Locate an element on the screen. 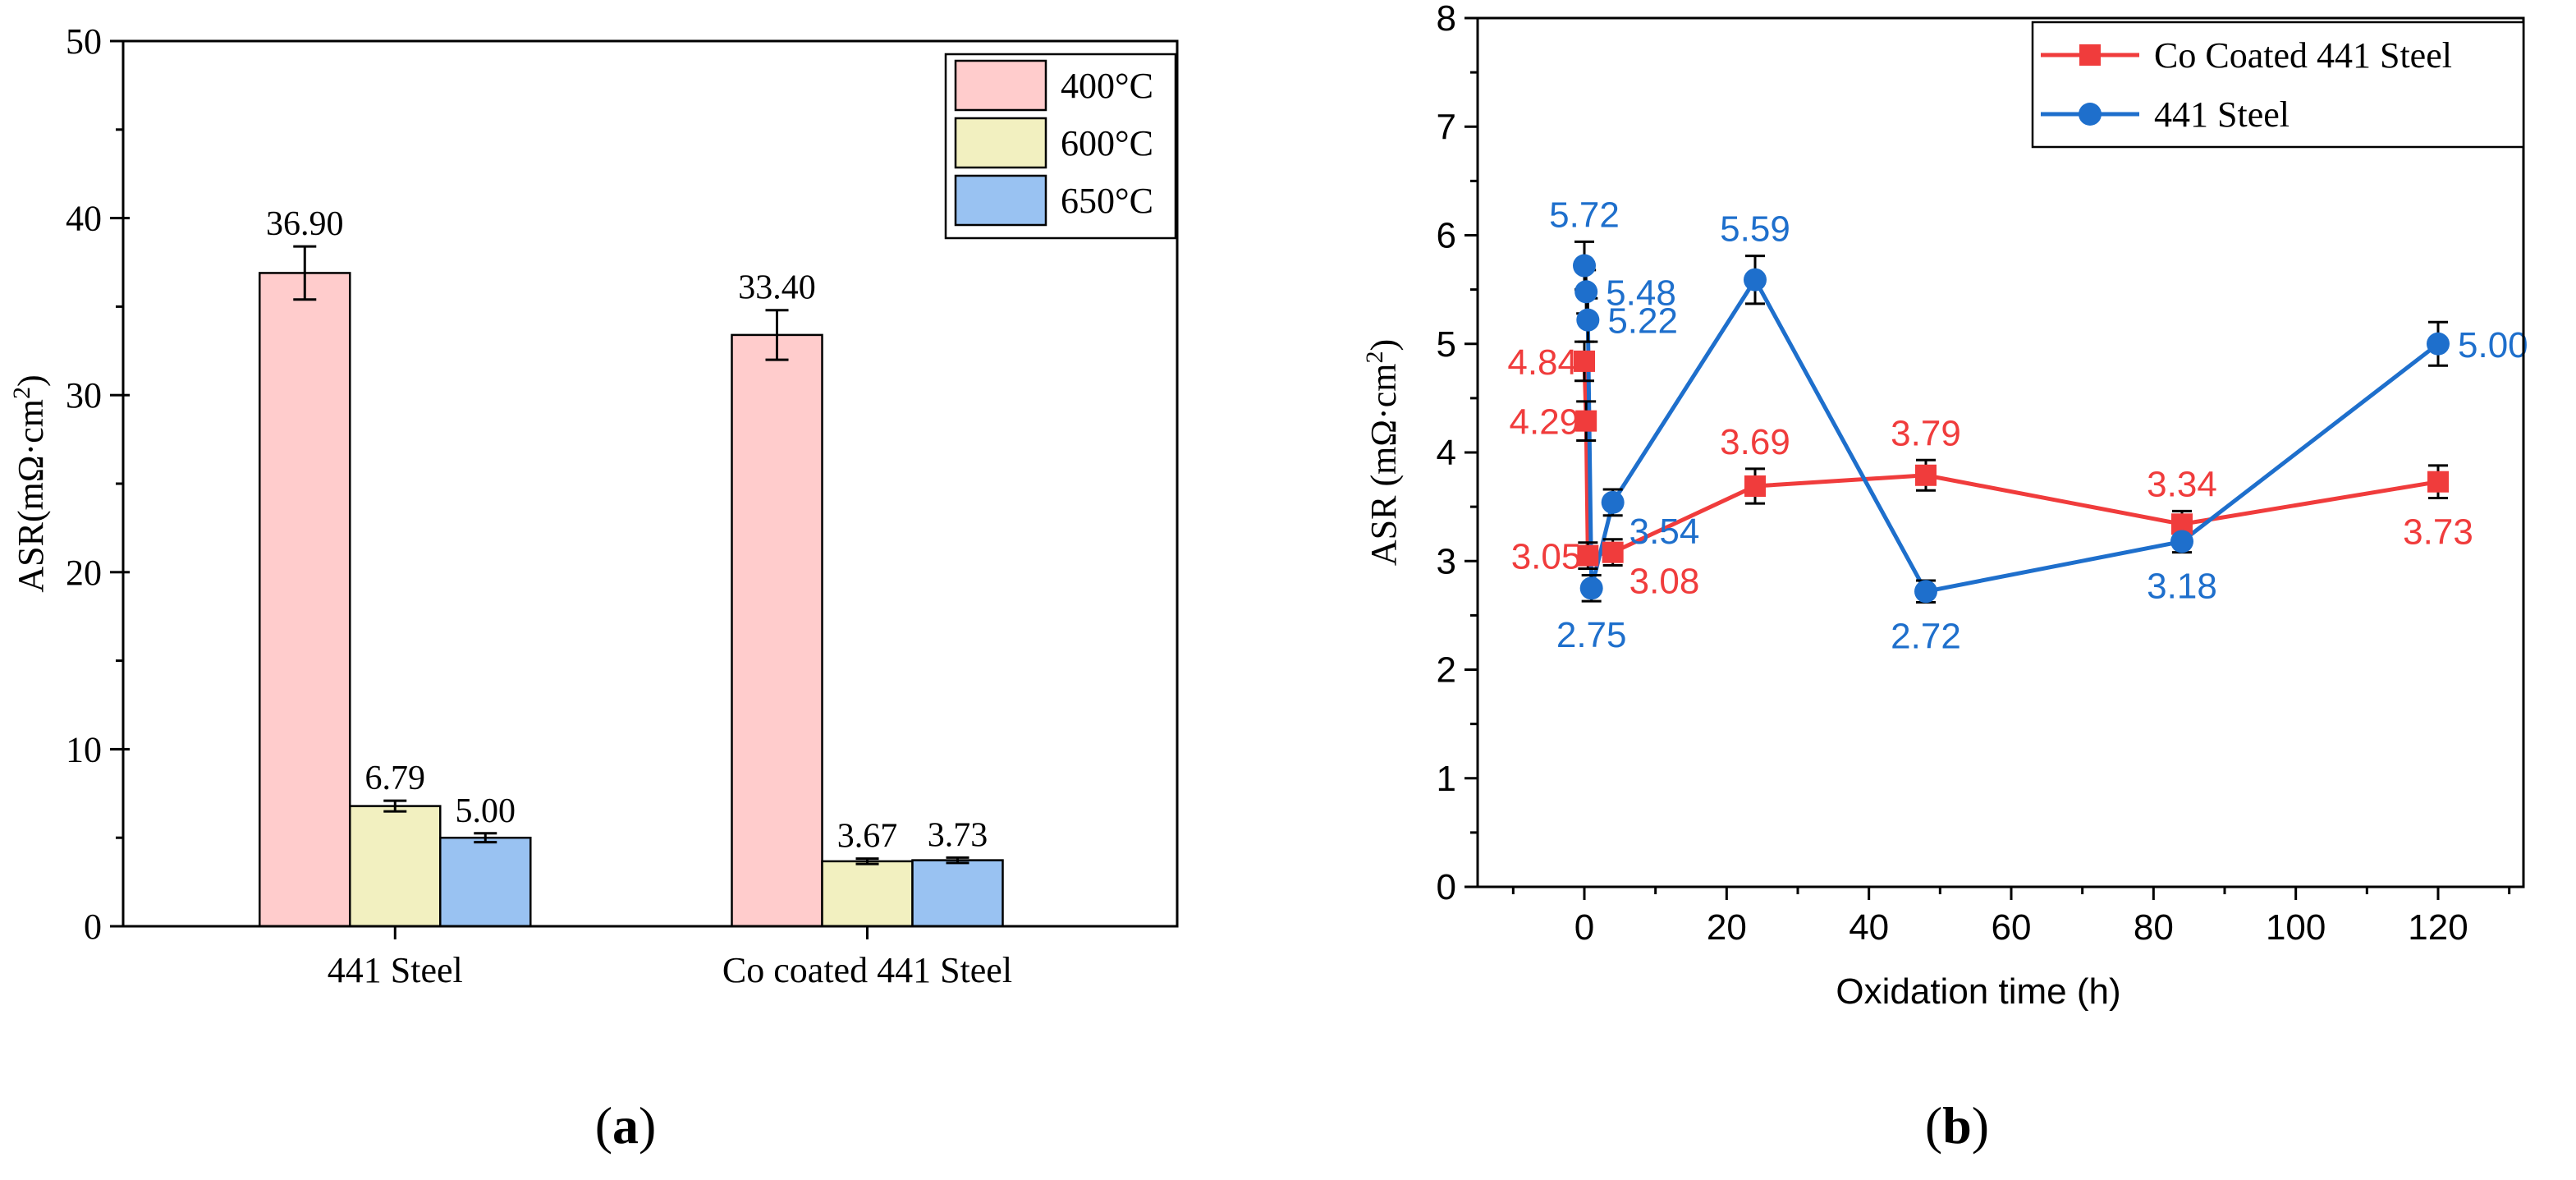 The height and width of the screenshot is (1180, 2576). x-tick-label: 20 is located at coordinates (1727, 927).